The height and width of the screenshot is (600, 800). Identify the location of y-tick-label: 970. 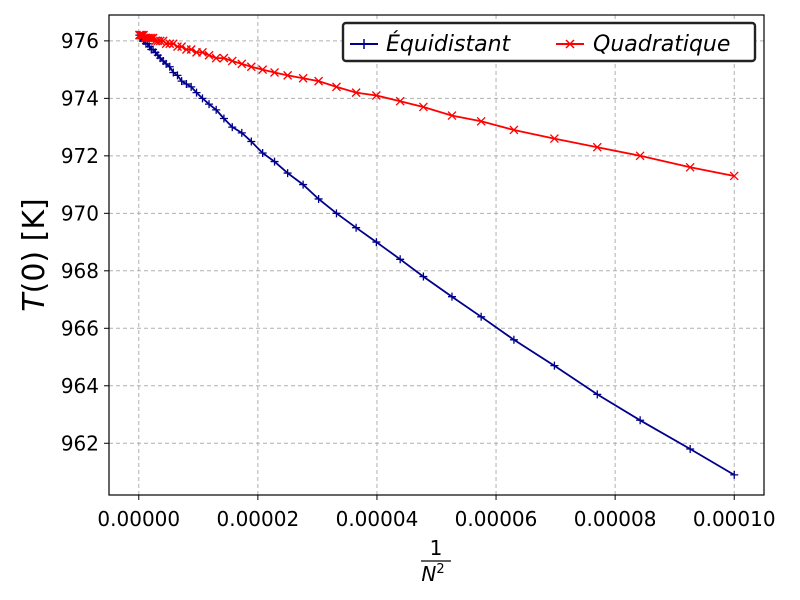
(80, 213).